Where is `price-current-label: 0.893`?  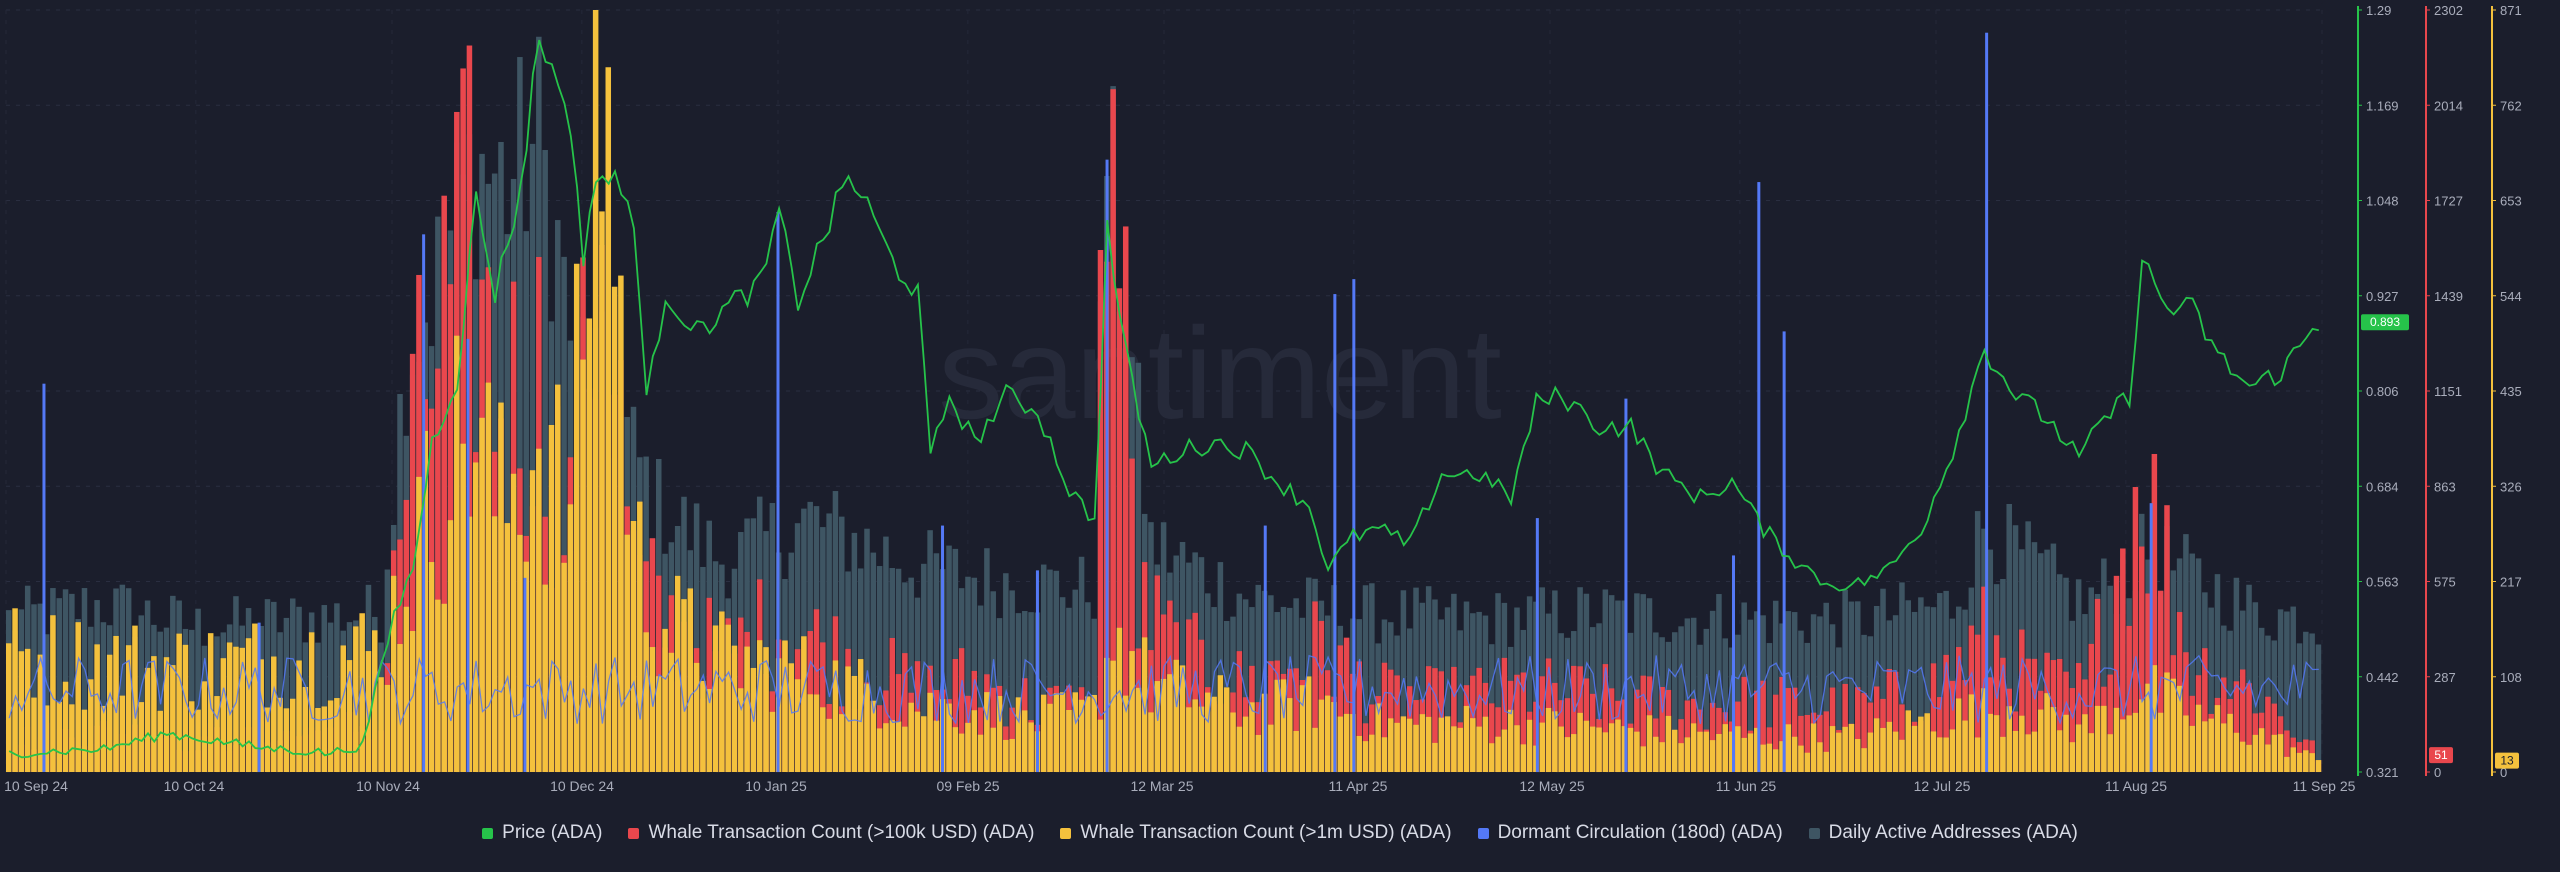
price-current-label: 0.893 is located at coordinates (2385, 322).